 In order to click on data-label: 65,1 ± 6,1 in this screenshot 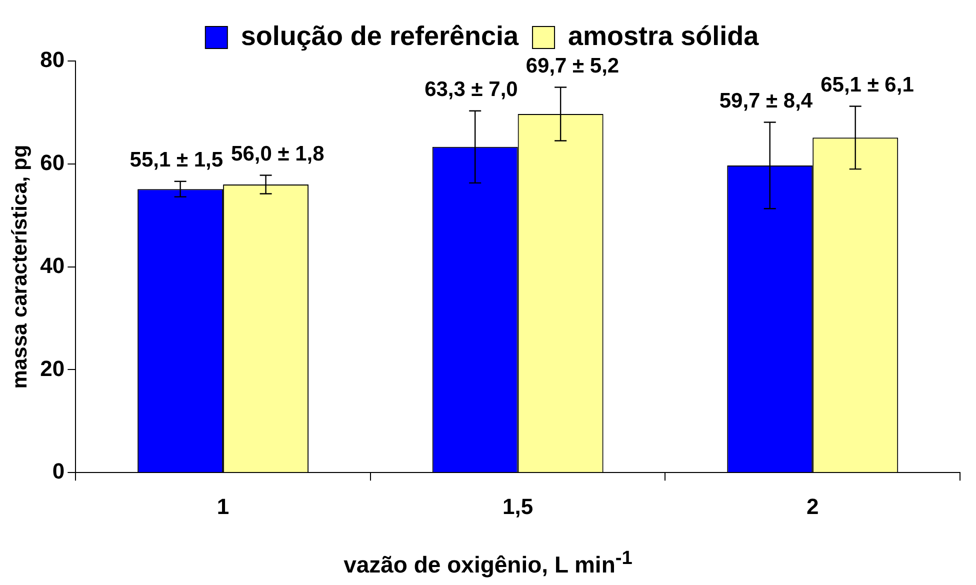, I will do `click(867, 85)`.